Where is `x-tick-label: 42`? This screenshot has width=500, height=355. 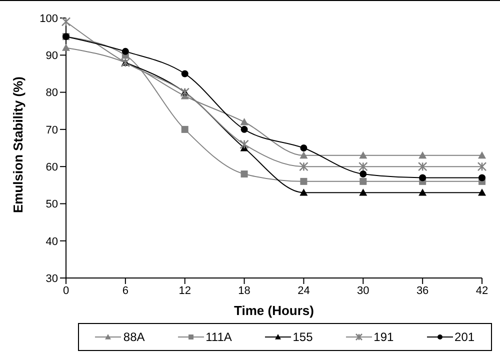 x-tick-label: 42 is located at coordinates (482, 290).